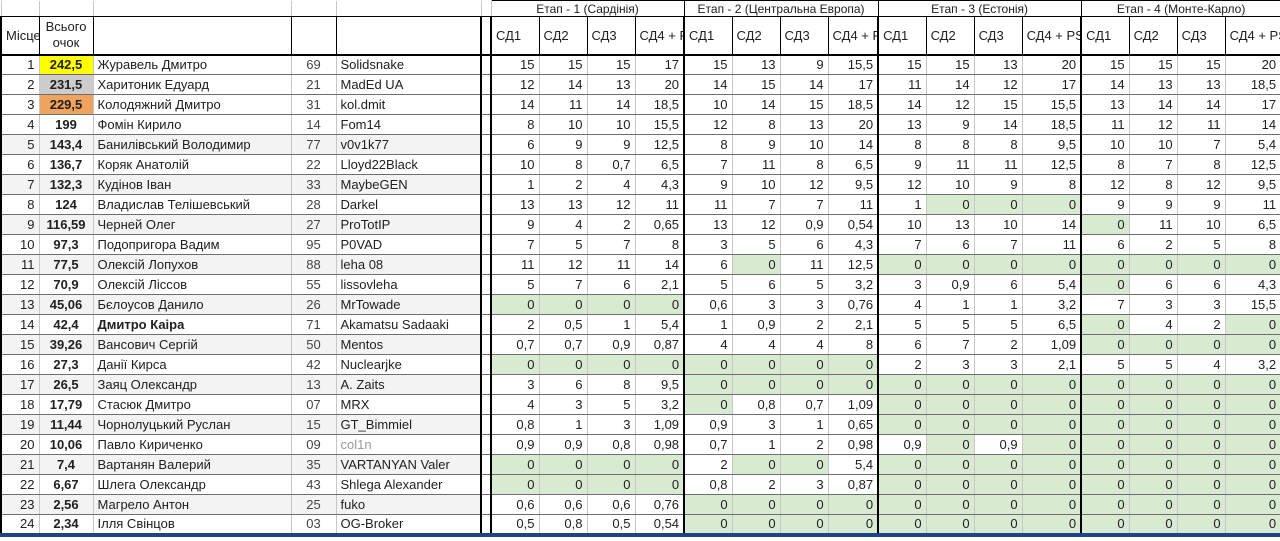 This screenshot has width=1280, height=541. What do you see at coordinates (313, 204) in the screenshot?
I see `cell-driver-number: 28` at bounding box center [313, 204].